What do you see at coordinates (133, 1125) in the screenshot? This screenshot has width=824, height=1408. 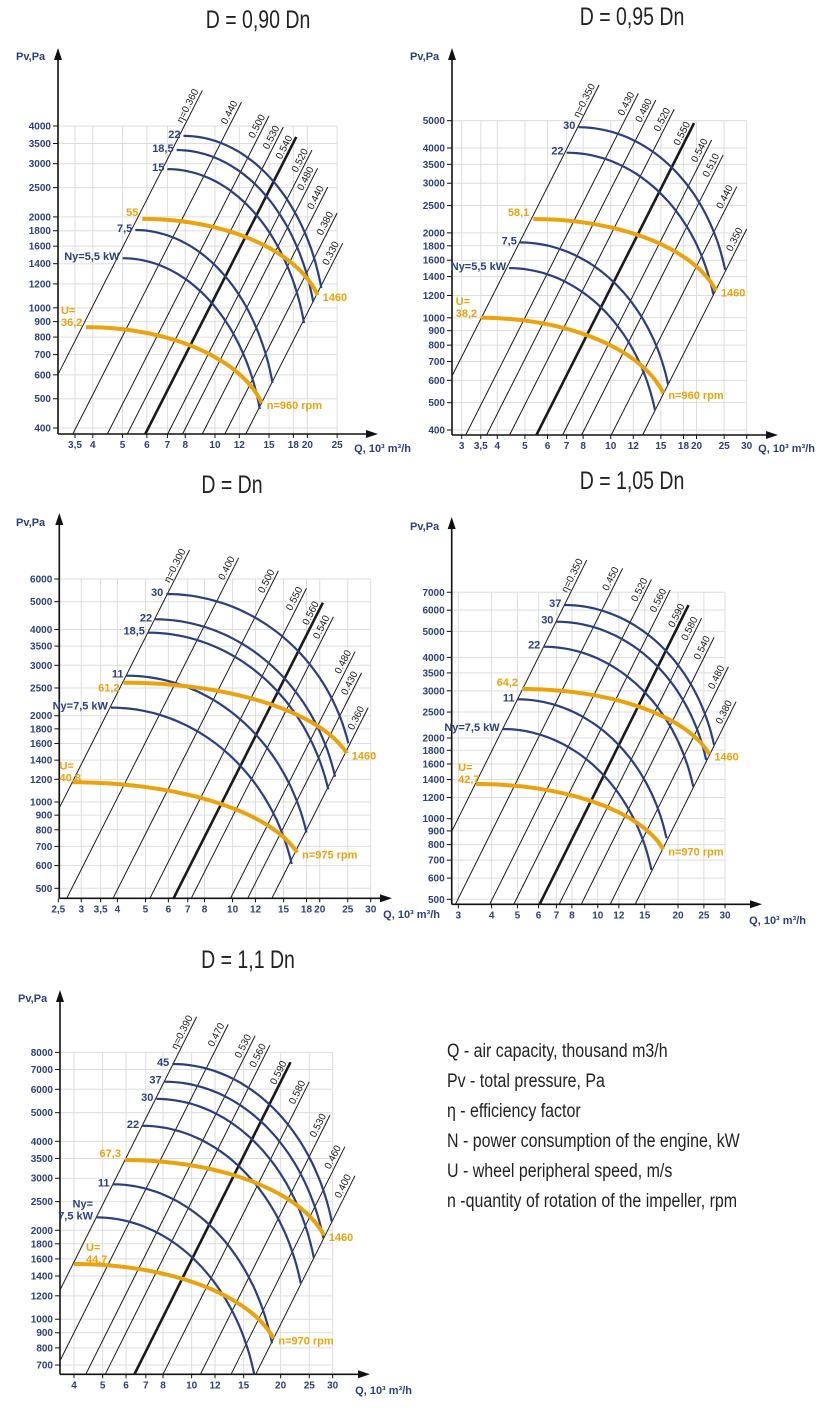 I see `power-label: 22` at bounding box center [133, 1125].